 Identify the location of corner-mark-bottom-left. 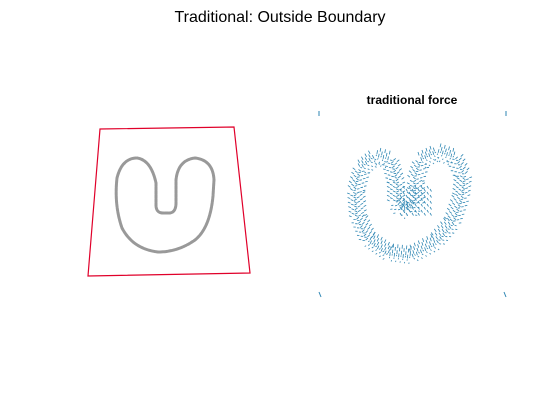
(320, 294).